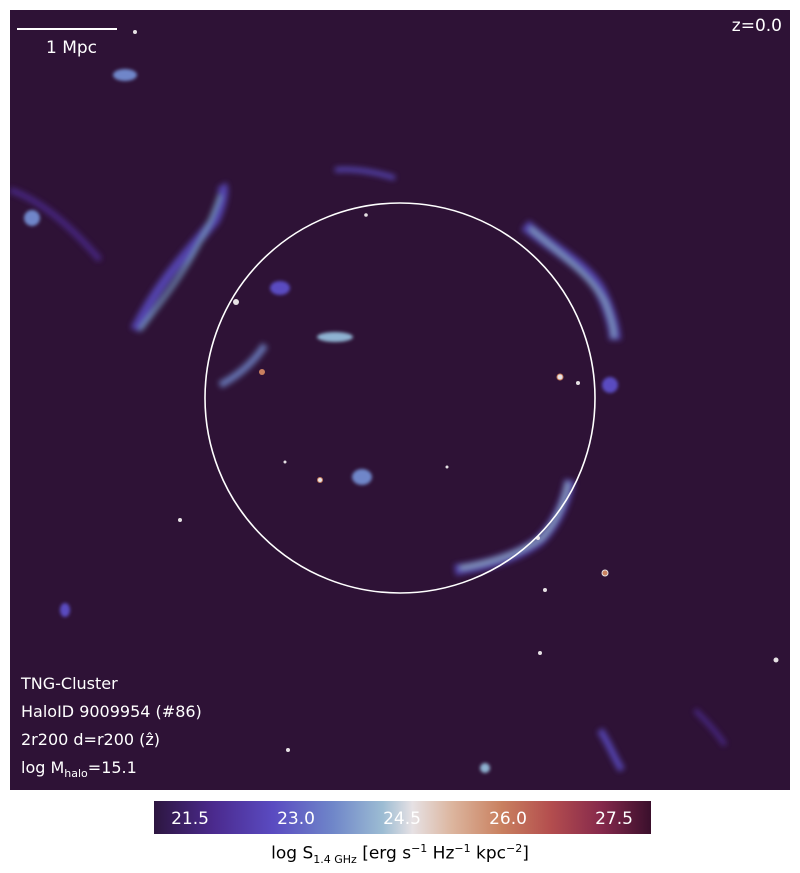 Image resolution: width=800 pixels, height=873 pixels. I want to click on halo-mass: log Mhalo=15.1, so click(111, 768).